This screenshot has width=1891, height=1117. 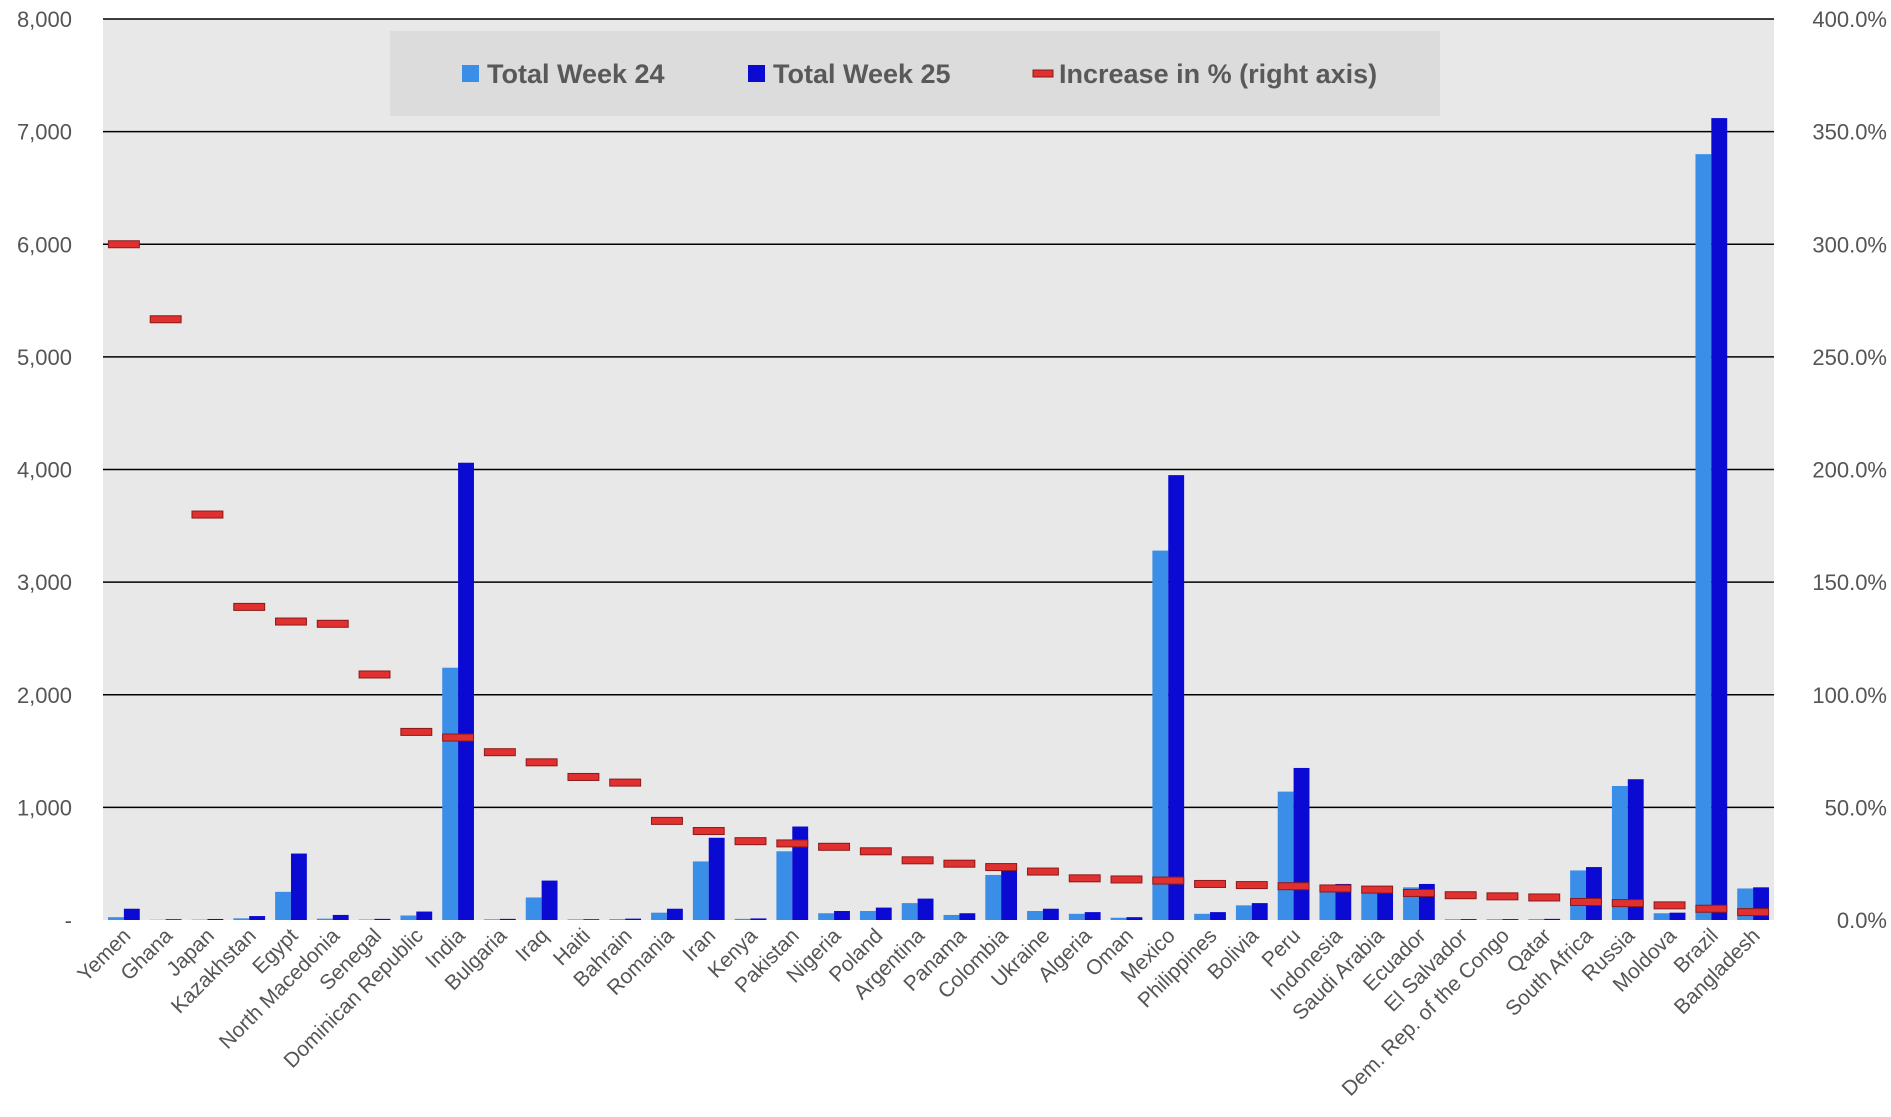 I want to click on left-tick-label: 1,000, so click(x=44, y=807).